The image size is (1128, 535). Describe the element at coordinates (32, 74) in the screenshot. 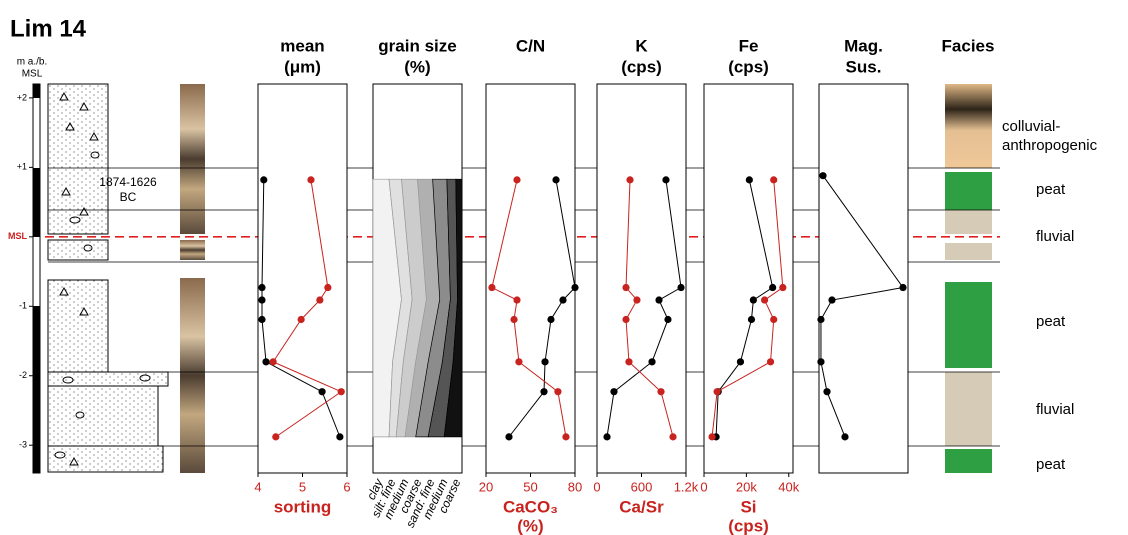

I see `depth-label: MSL` at that location.